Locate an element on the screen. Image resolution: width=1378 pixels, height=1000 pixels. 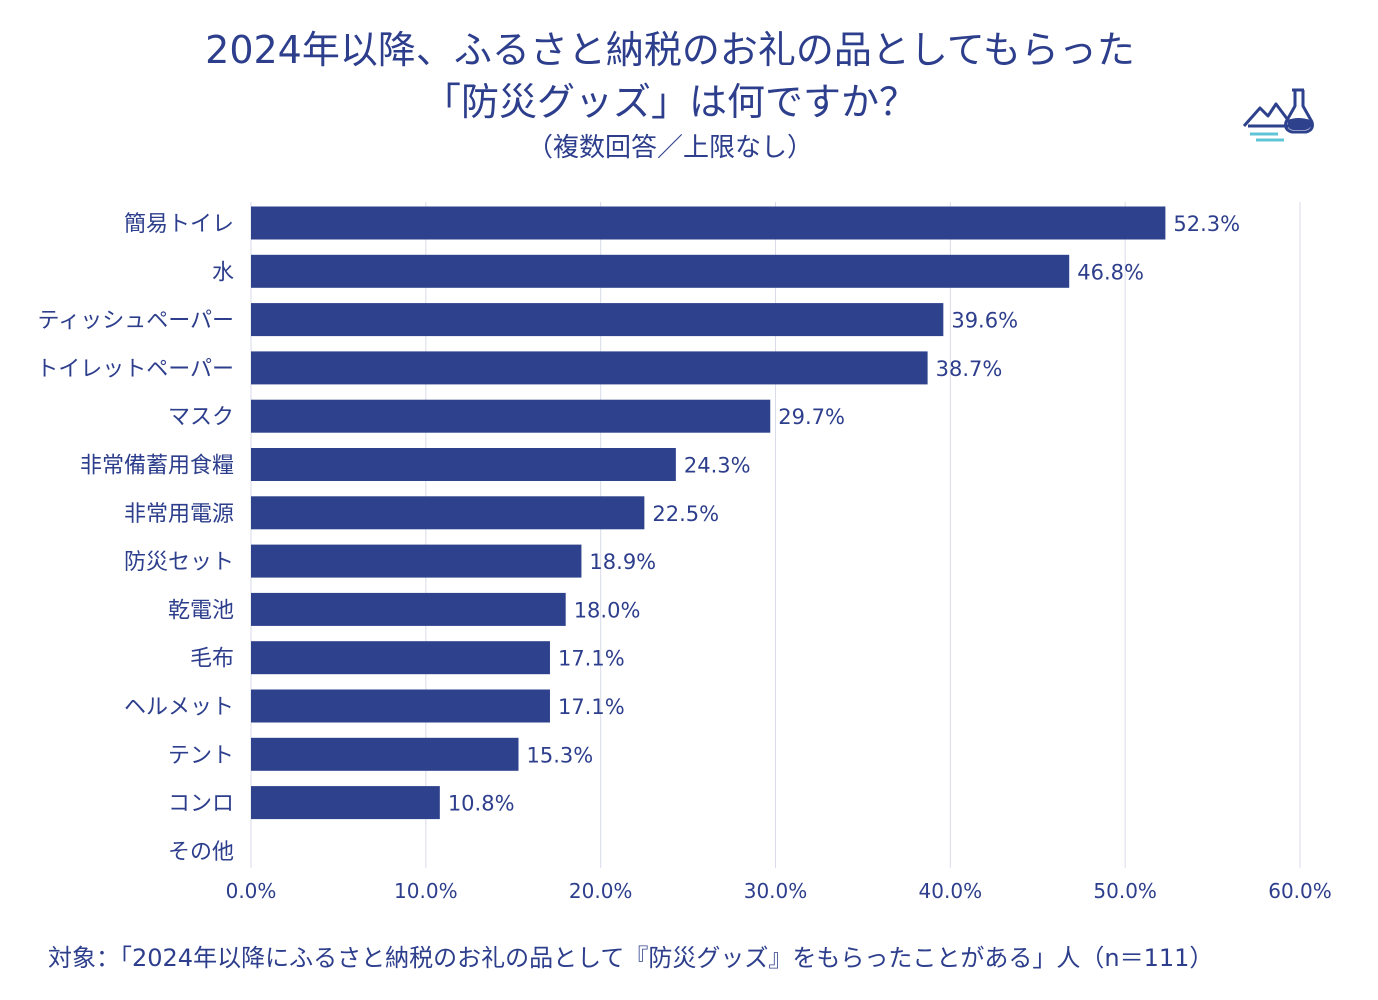
x-tick-label: 50.0% is located at coordinates (1125, 891).